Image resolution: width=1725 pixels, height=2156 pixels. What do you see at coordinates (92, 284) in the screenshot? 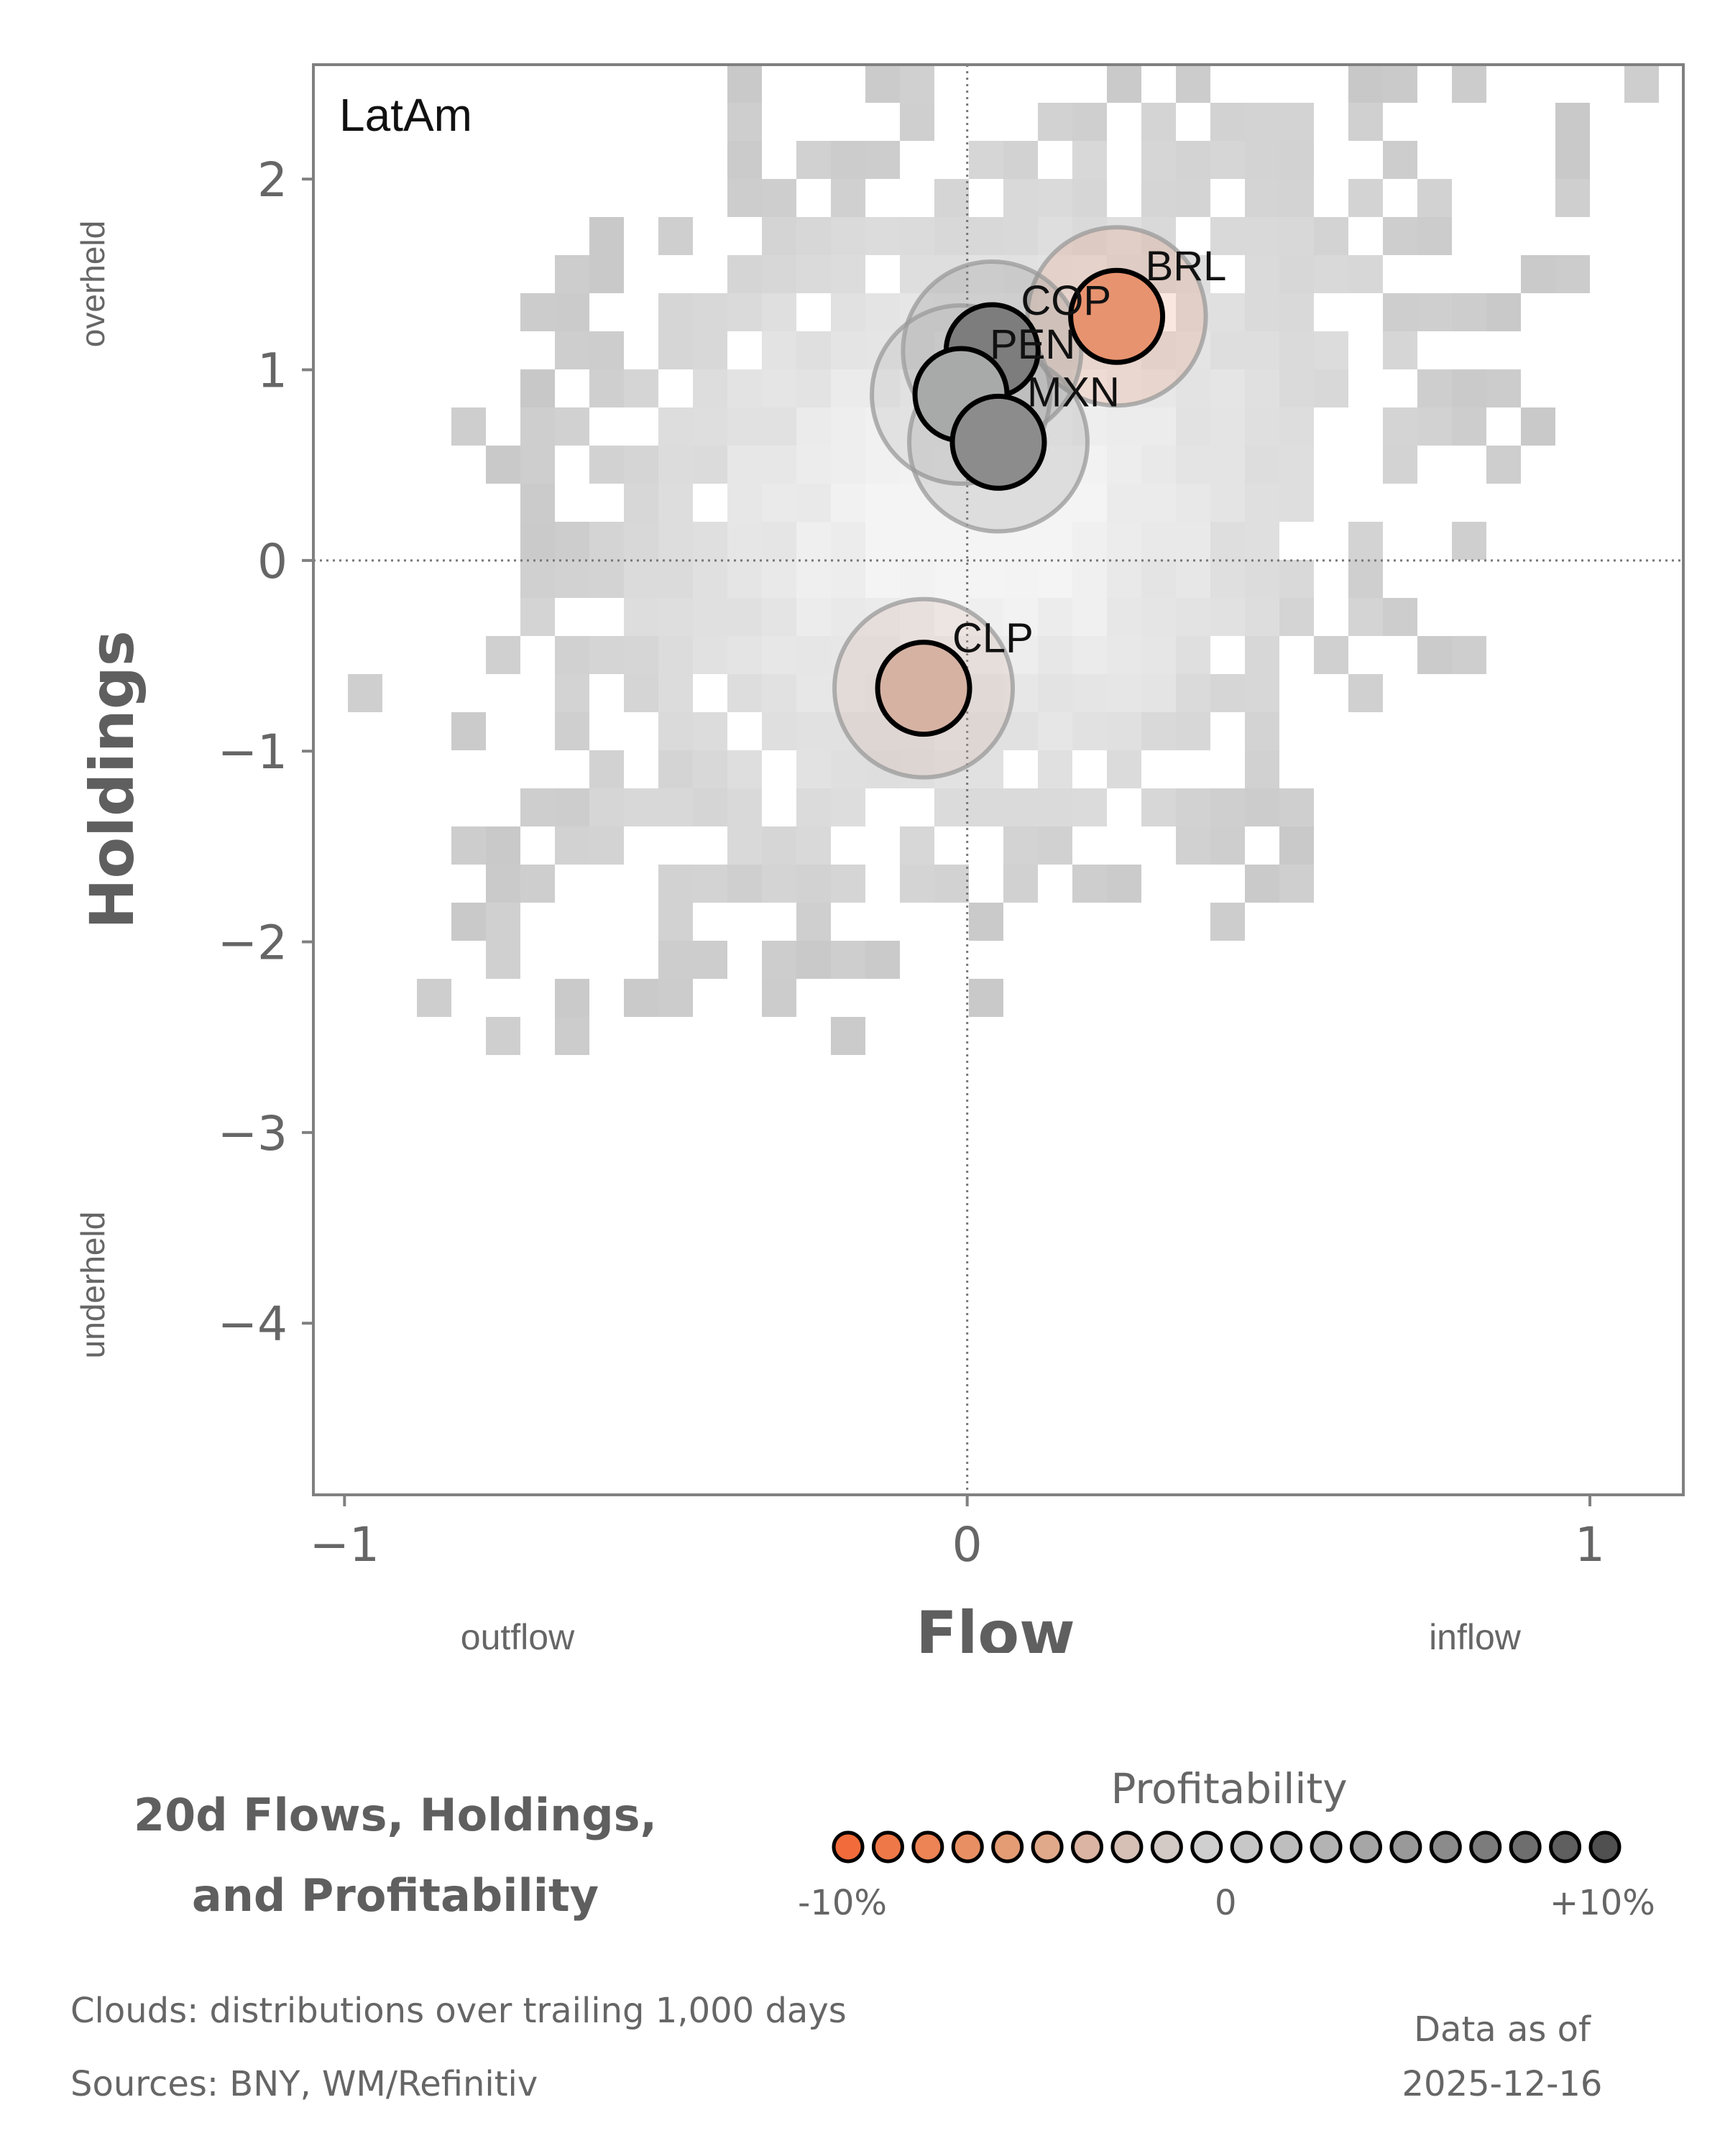
I see `y-label-overheld: overheld` at bounding box center [92, 284].